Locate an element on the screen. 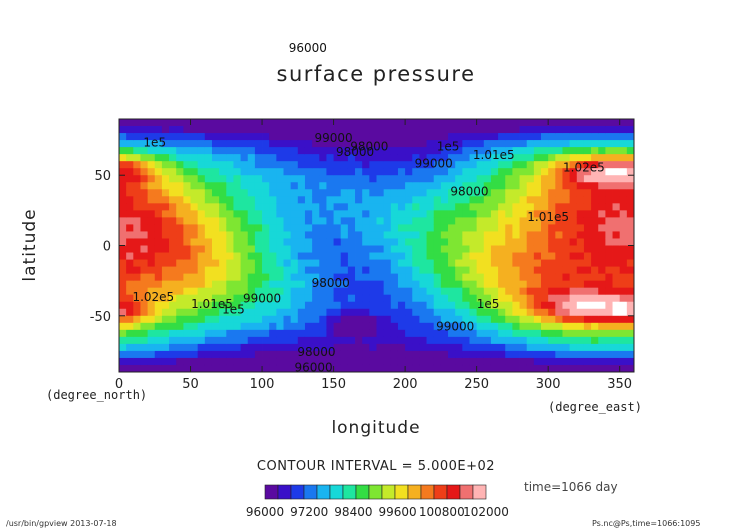 The image size is (752, 532). chart-title: surface pressure is located at coordinates (376, 74).